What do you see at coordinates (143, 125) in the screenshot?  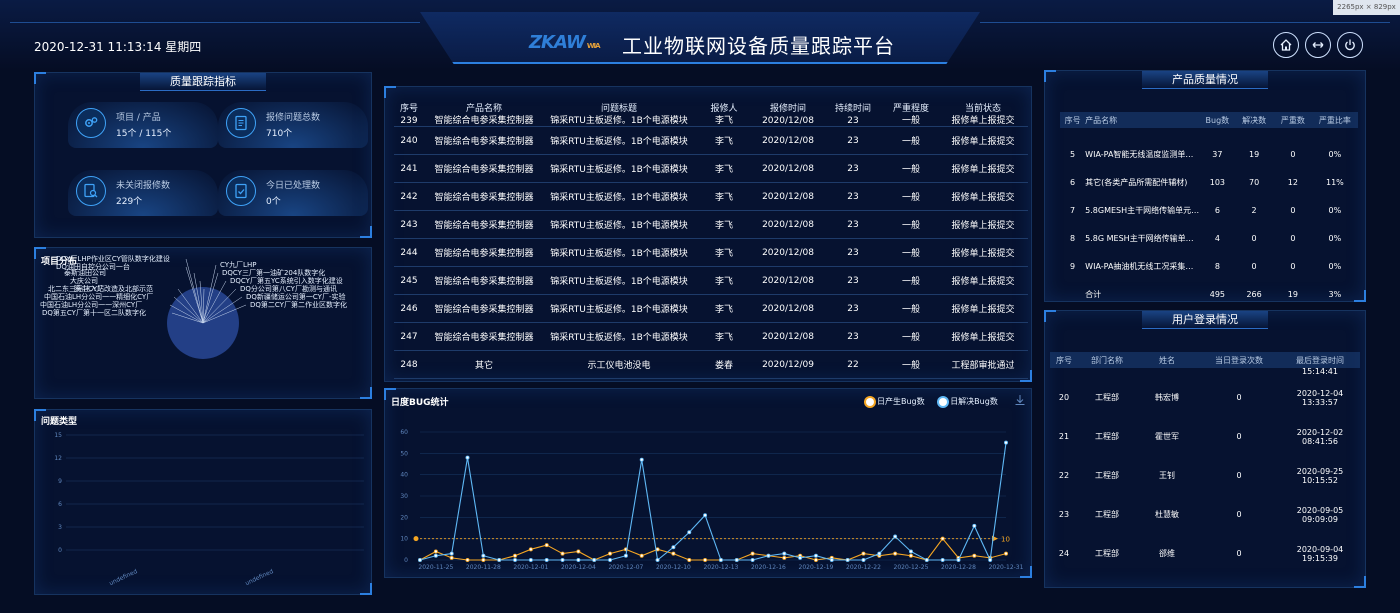 I see `kpi-projects: 项目 / 产品 15个 / 115个` at bounding box center [143, 125].